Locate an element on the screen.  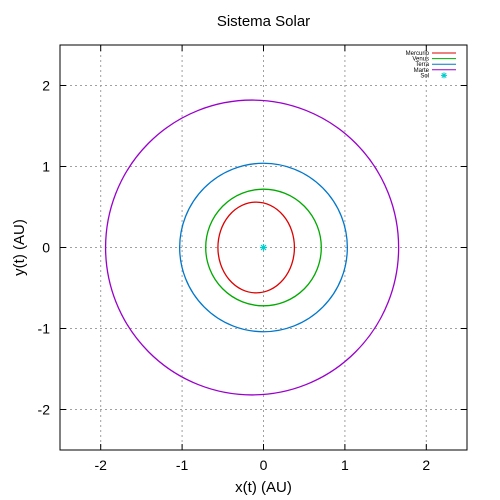
x-tick-label: 1 is located at coordinates (345, 465).